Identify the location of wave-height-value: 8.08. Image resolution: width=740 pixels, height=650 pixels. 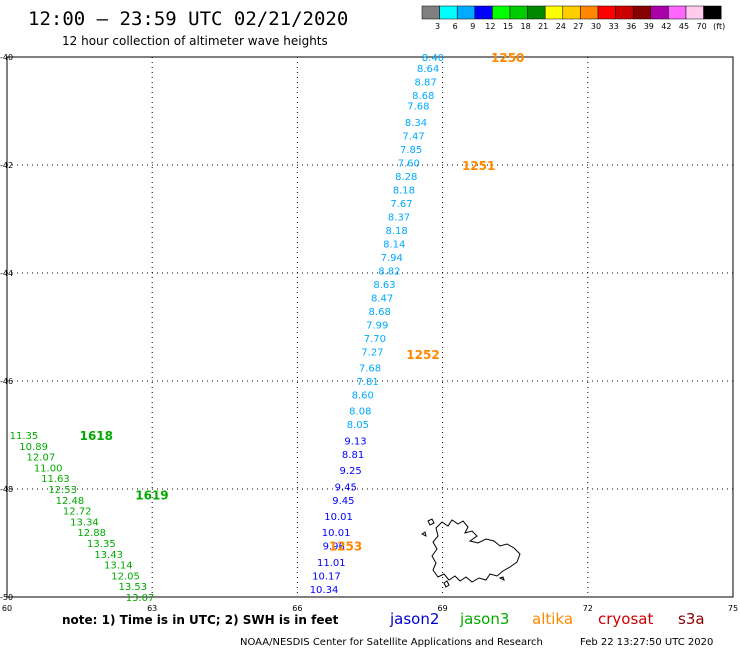
(360, 412).